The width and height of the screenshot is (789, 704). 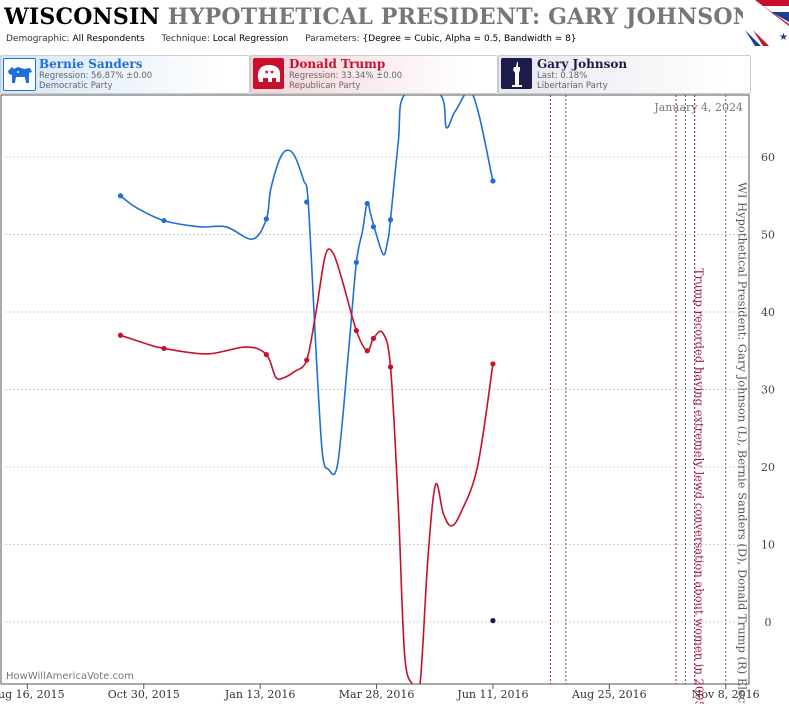 What do you see at coordinates (377, 694) in the screenshot?
I see `x-tick-label: Mar 28, 2016` at bounding box center [377, 694].